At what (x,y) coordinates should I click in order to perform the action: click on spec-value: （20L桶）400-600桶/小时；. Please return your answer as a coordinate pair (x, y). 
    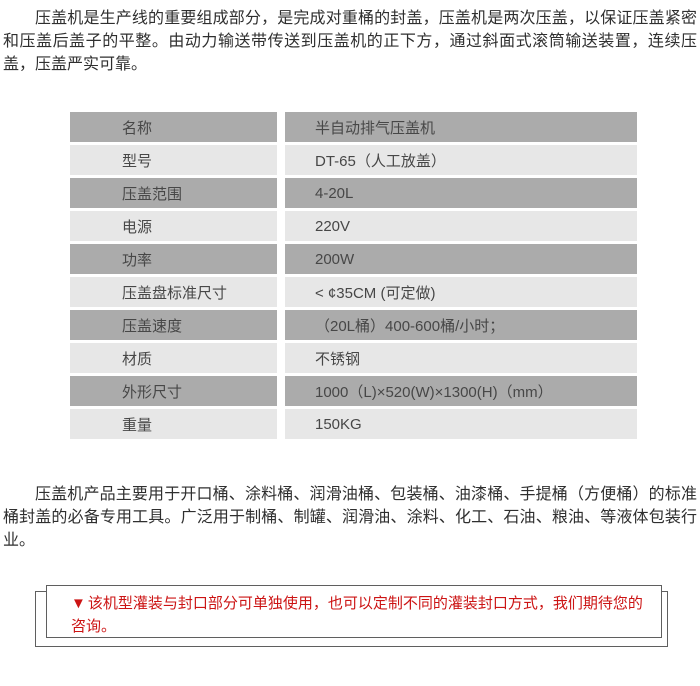
    Looking at the image, I should click on (461, 325).